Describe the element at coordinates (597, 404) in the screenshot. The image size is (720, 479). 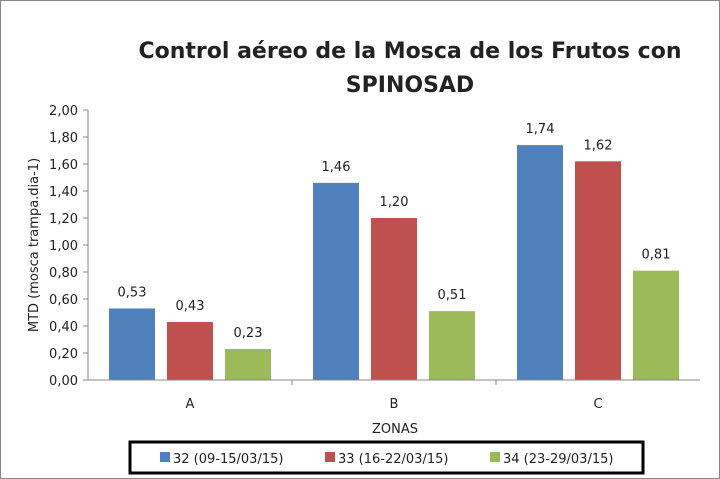
I see `x-tick-label: C` at that location.